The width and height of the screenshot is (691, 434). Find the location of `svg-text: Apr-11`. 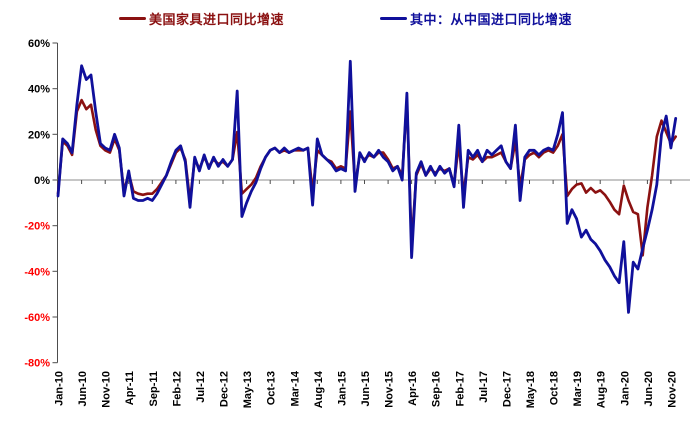

svg-text: Apr-11 is located at coordinates (130, 388).